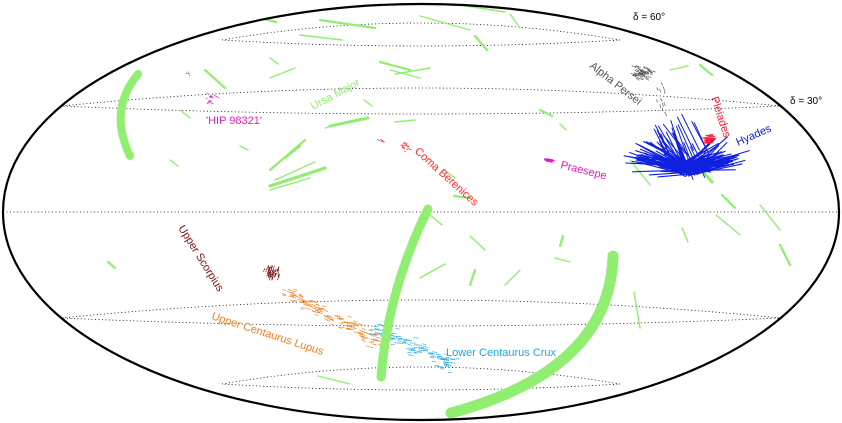  I want to click on parallel-label-60: δ = 60°, so click(649, 17).